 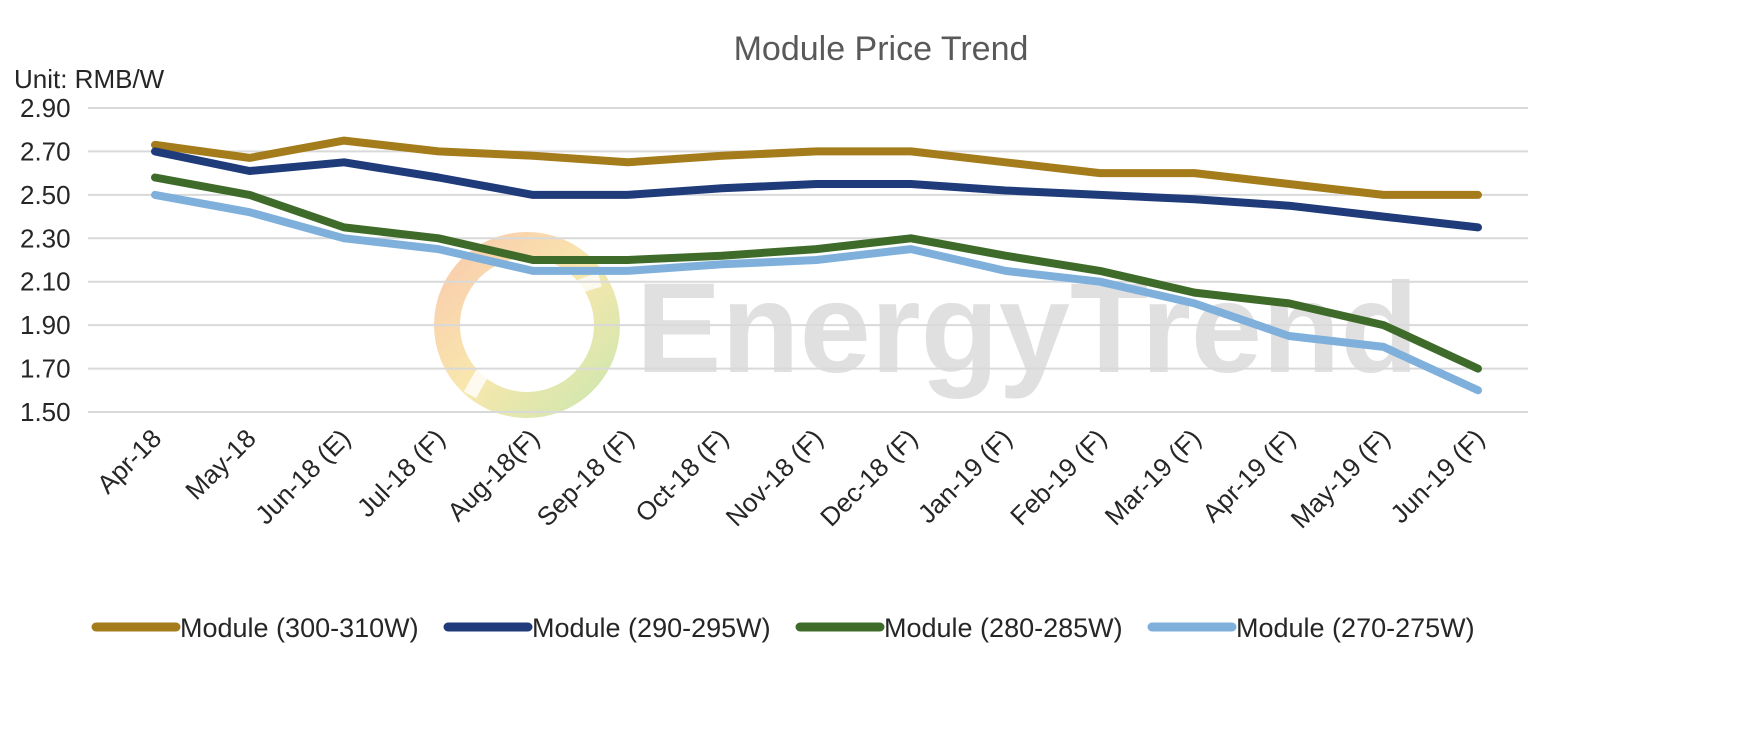 I want to click on y-tick-label: 2.30, so click(x=45, y=238).